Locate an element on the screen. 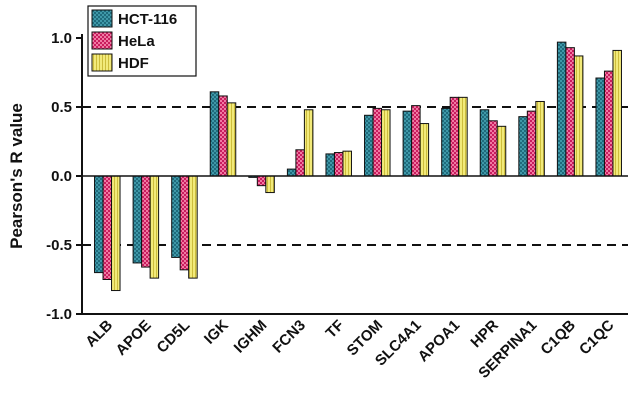 The height and width of the screenshot is (411, 631). bar-FCN3-HeLa is located at coordinates (300, 163).